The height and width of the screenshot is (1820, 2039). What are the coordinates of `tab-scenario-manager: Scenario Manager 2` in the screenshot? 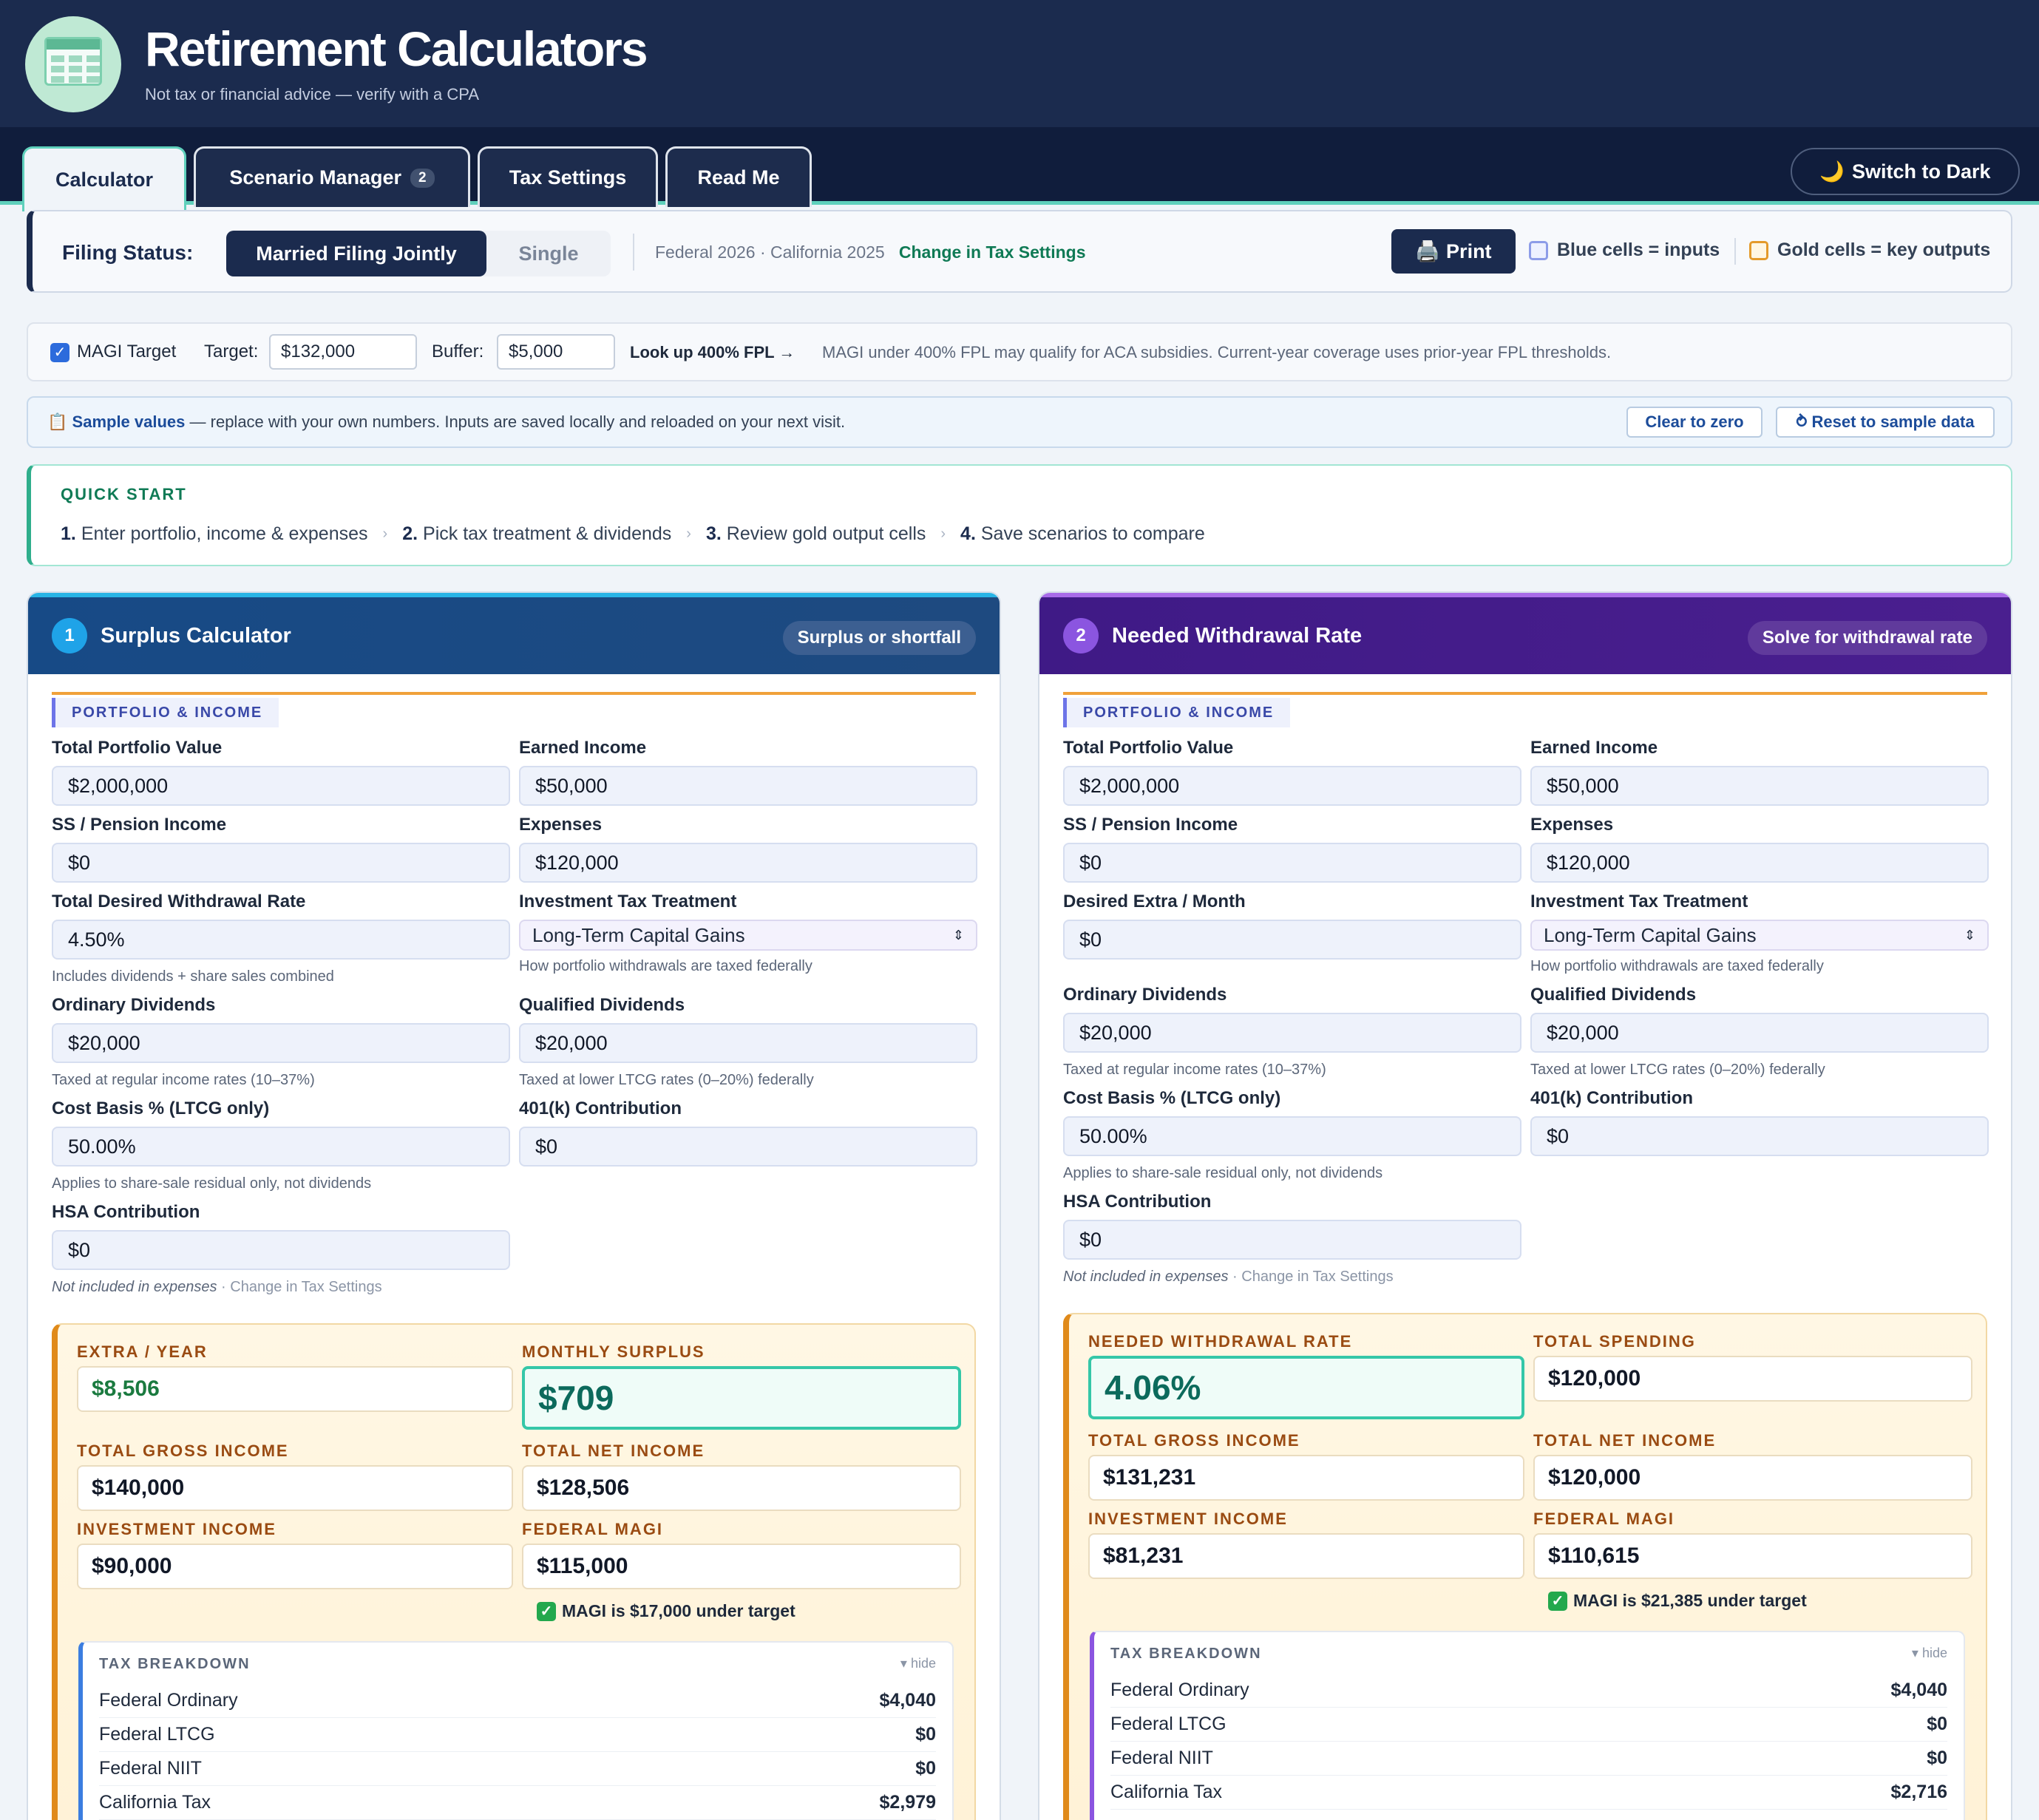 It's located at (332, 177).